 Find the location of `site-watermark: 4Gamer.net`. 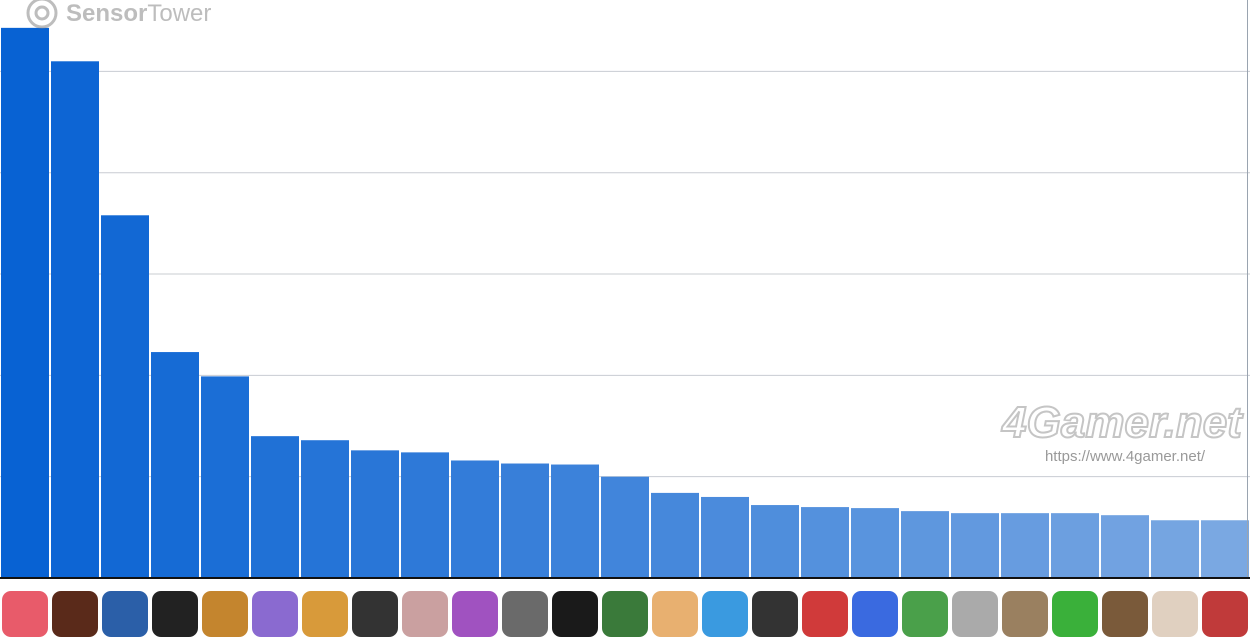

site-watermark: 4Gamer.net is located at coordinates (1122, 422).